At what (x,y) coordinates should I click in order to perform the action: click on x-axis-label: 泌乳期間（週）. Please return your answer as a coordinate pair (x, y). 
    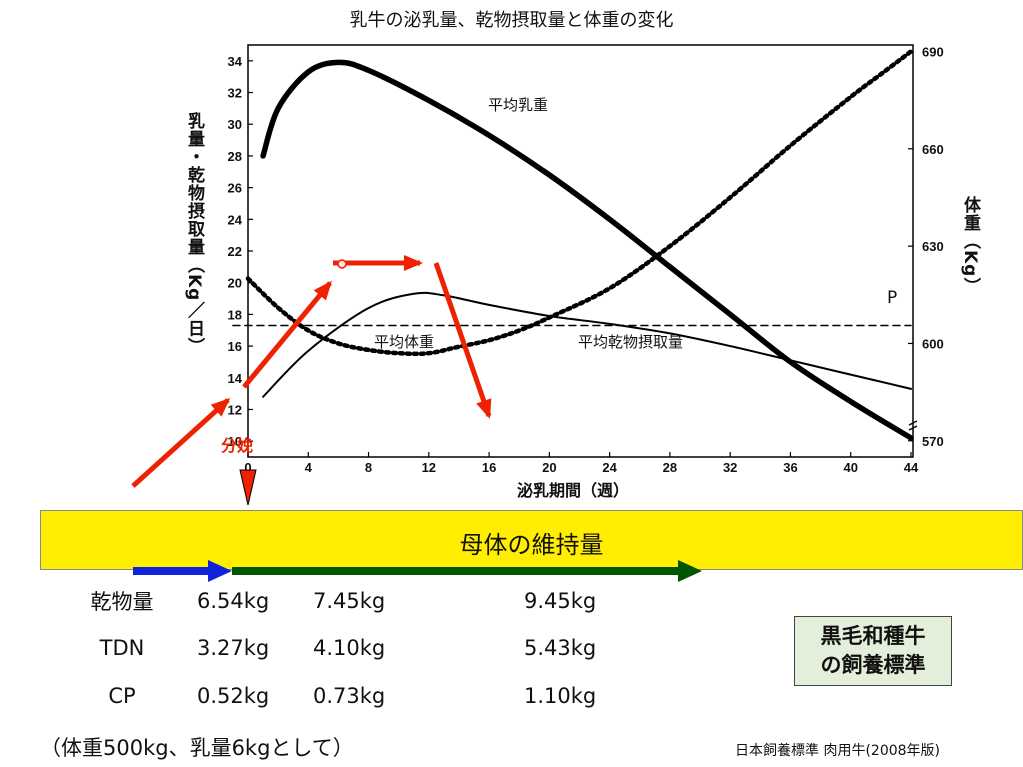
    Looking at the image, I should click on (573, 490).